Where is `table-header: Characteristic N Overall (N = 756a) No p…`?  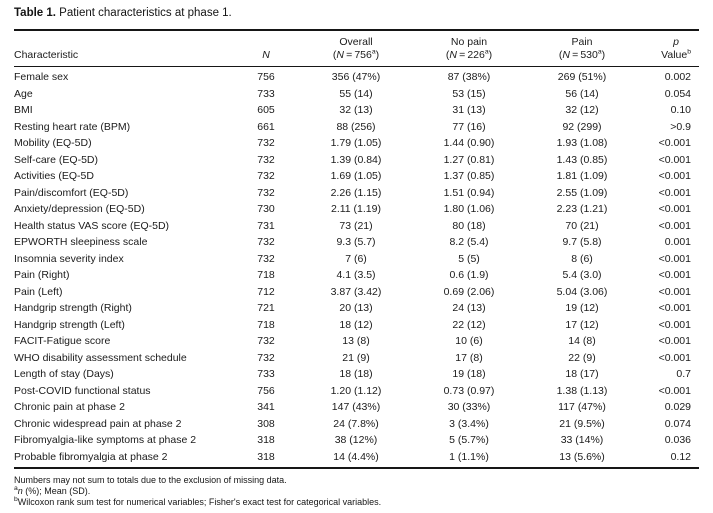 table-header: Characteristic N Overall (N = 756a) No p… is located at coordinates (356, 48).